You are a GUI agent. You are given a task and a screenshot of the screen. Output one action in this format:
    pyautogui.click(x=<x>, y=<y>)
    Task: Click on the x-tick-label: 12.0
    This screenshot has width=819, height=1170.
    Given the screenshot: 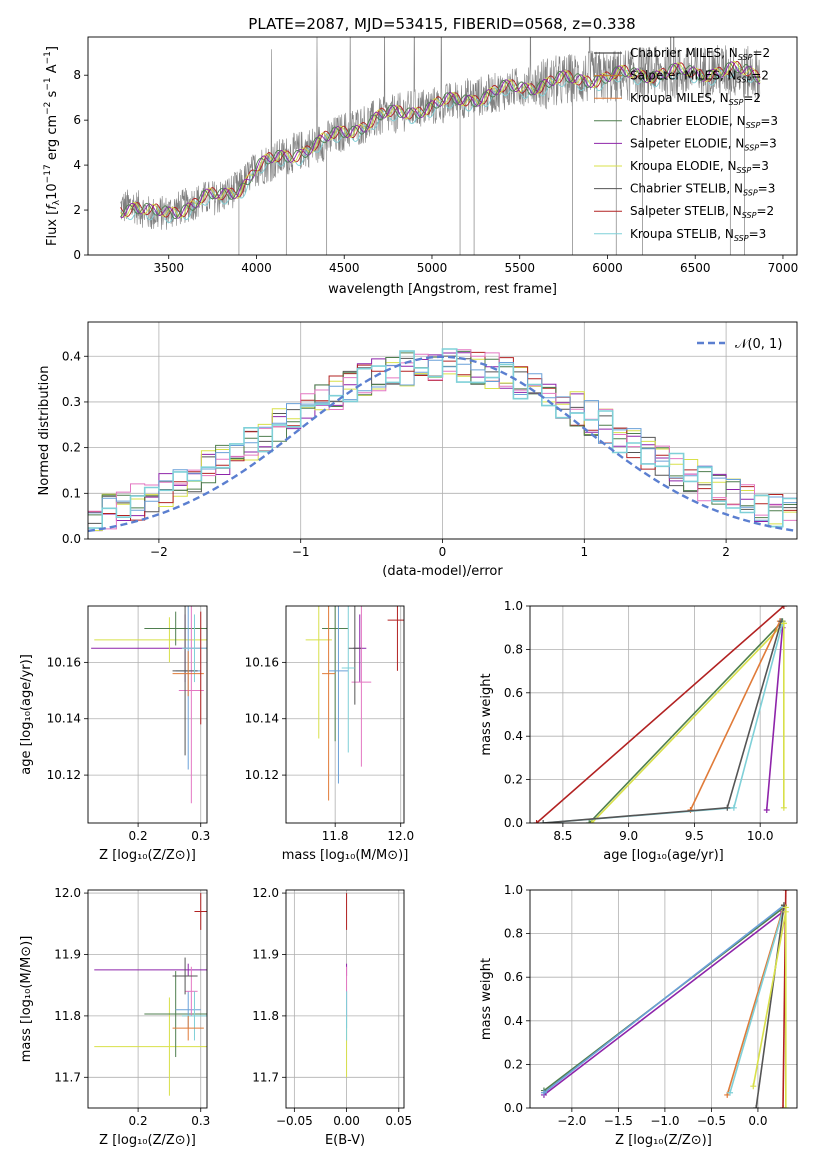 What is the action you would take?
    pyautogui.click(x=400, y=836)
    